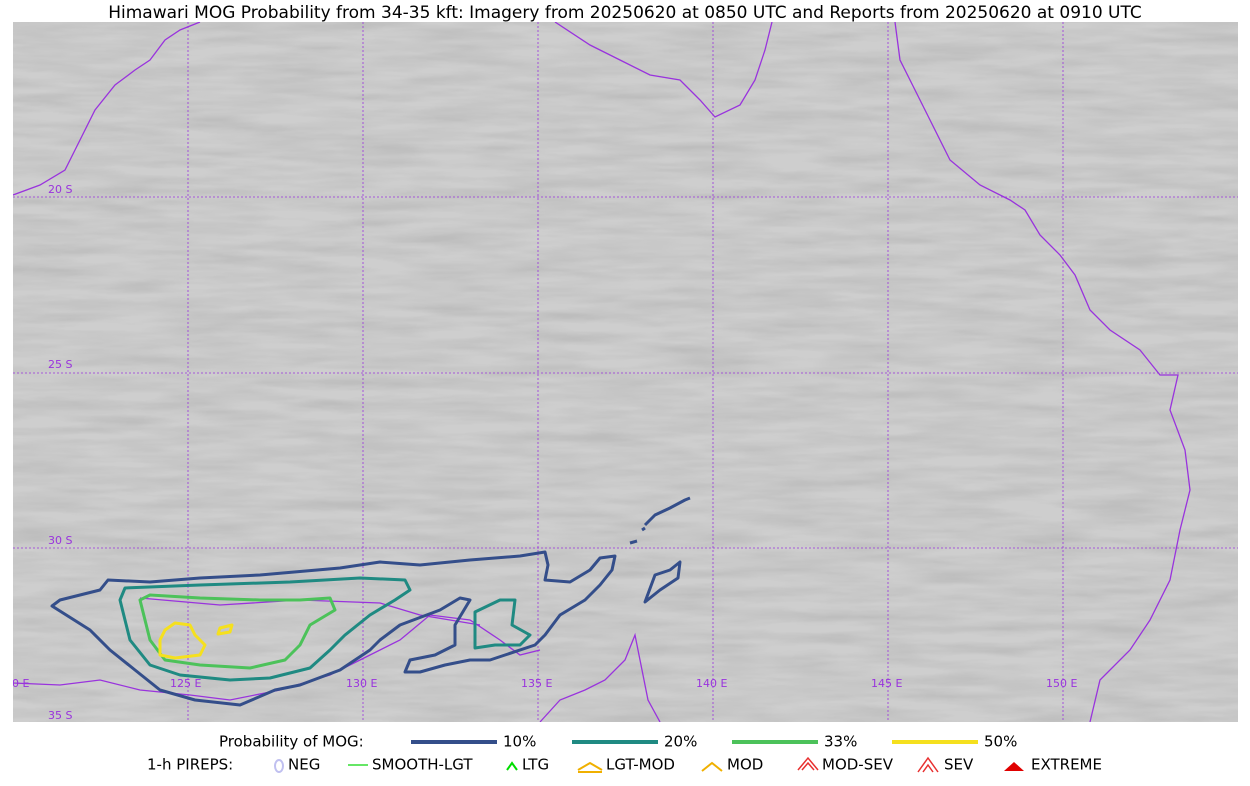  What do you see at coordinates (60, 715) in the screenshot?
I see `lat-label: 35 S` at bounding box center [60, 715].